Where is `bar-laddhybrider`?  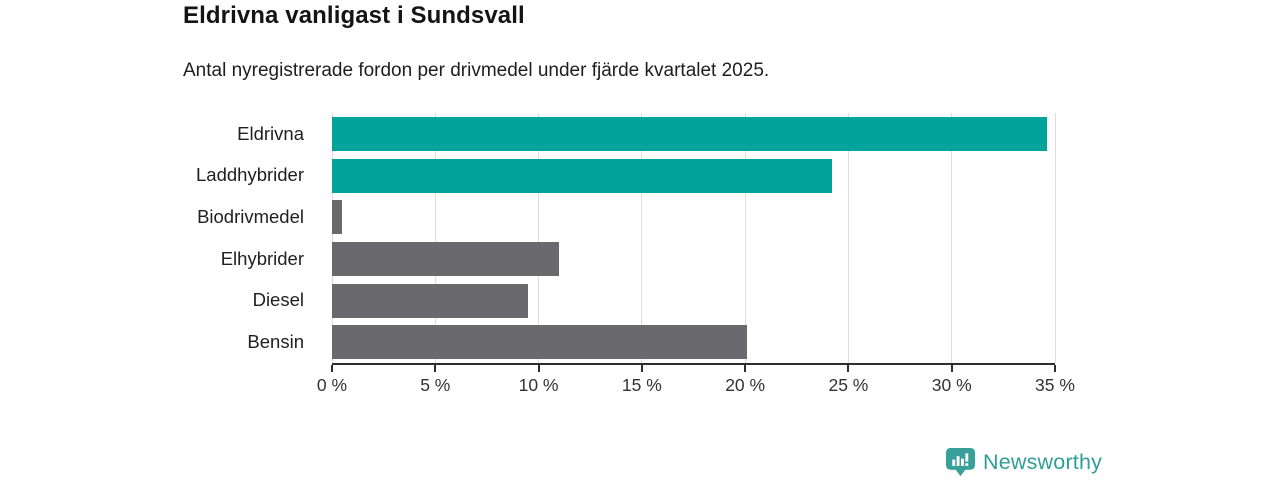 bar-laddhybrider is located at coordinates (582, 175).